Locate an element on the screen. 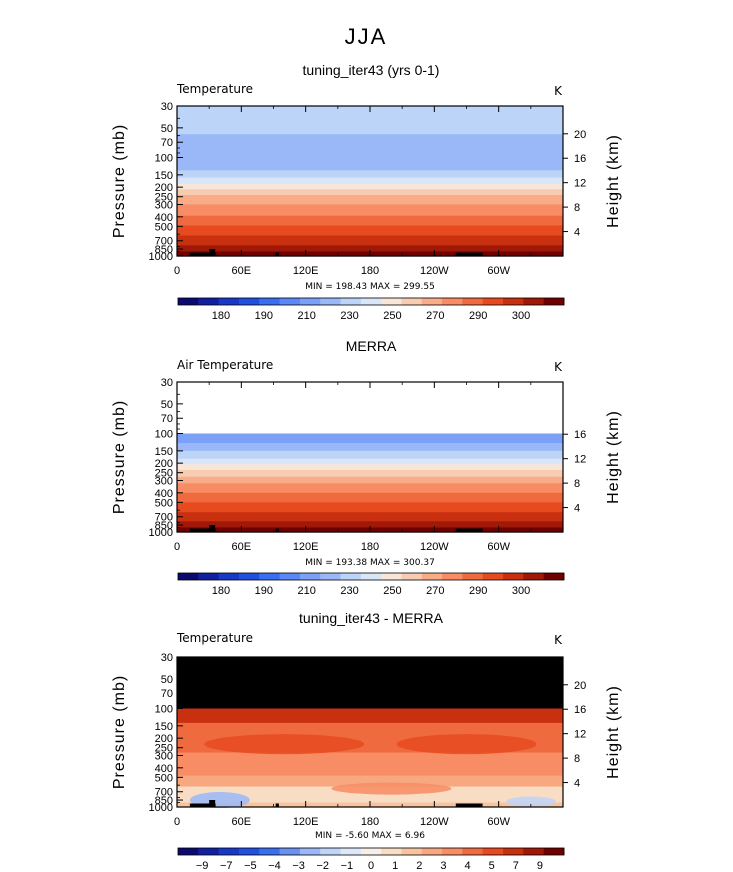 This screenshot has height=872, width=733. panel3-units: K is located at coordinates (558, 640).